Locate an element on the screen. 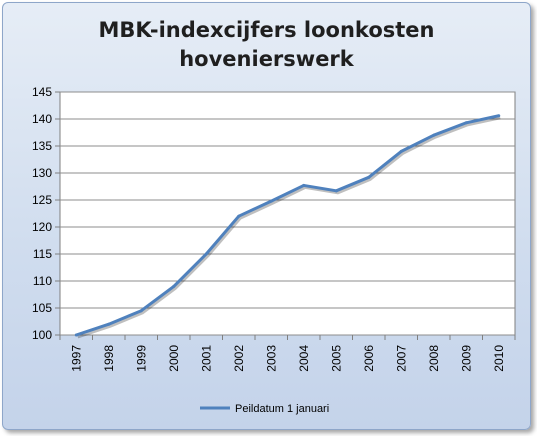  x-tick-label: 2004 is located at coordinates (304, 358).